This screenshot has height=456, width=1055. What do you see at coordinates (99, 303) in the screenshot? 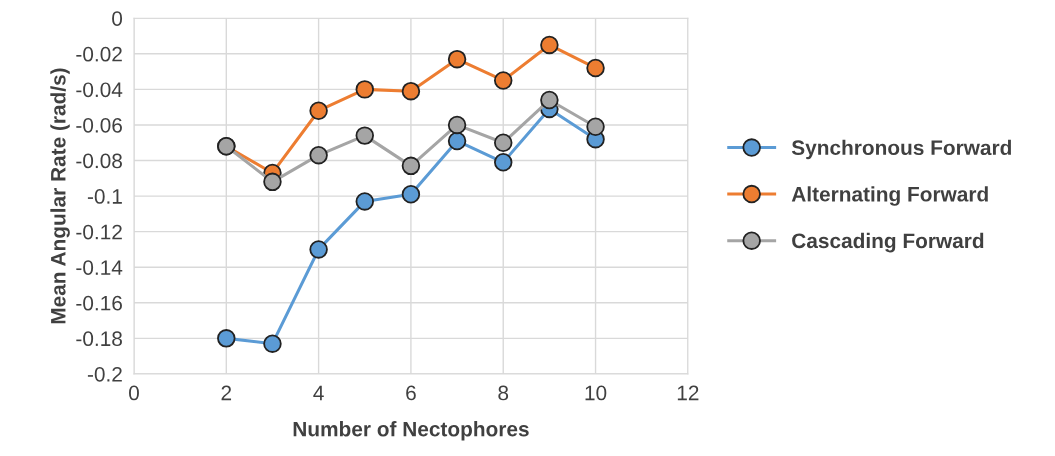
I see `y-tick-label: -0.16` at bounding box center [99, 303].